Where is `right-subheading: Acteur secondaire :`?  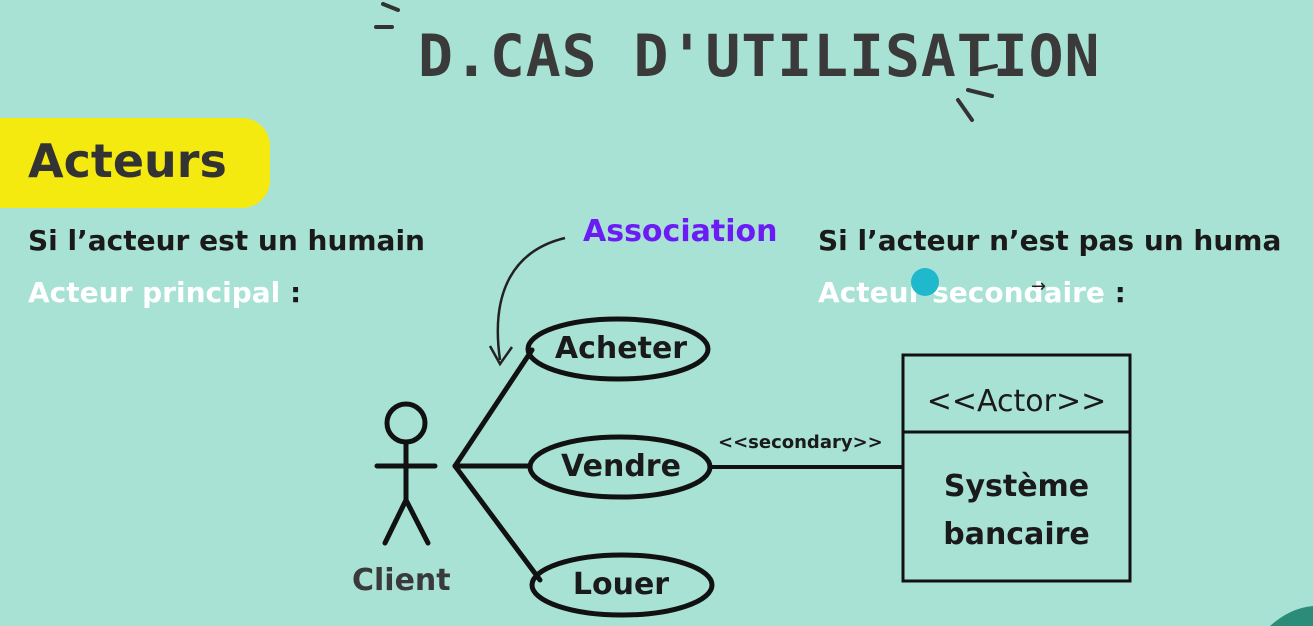 right-subheading: Acteur secondaire : is located at coordinates (972, 292).